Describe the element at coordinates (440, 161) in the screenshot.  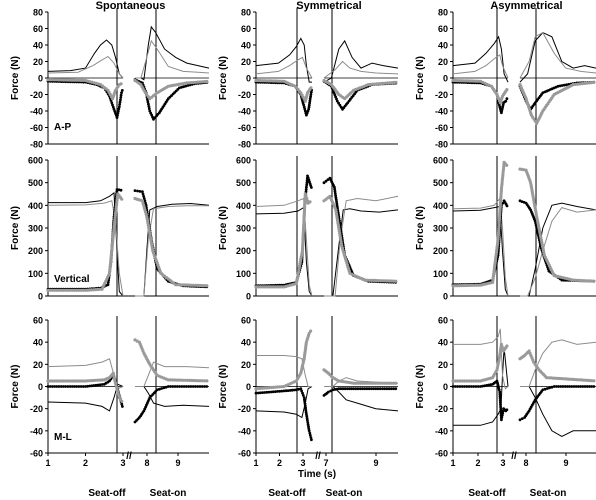
I see `y-tick-label: 600` at that location.